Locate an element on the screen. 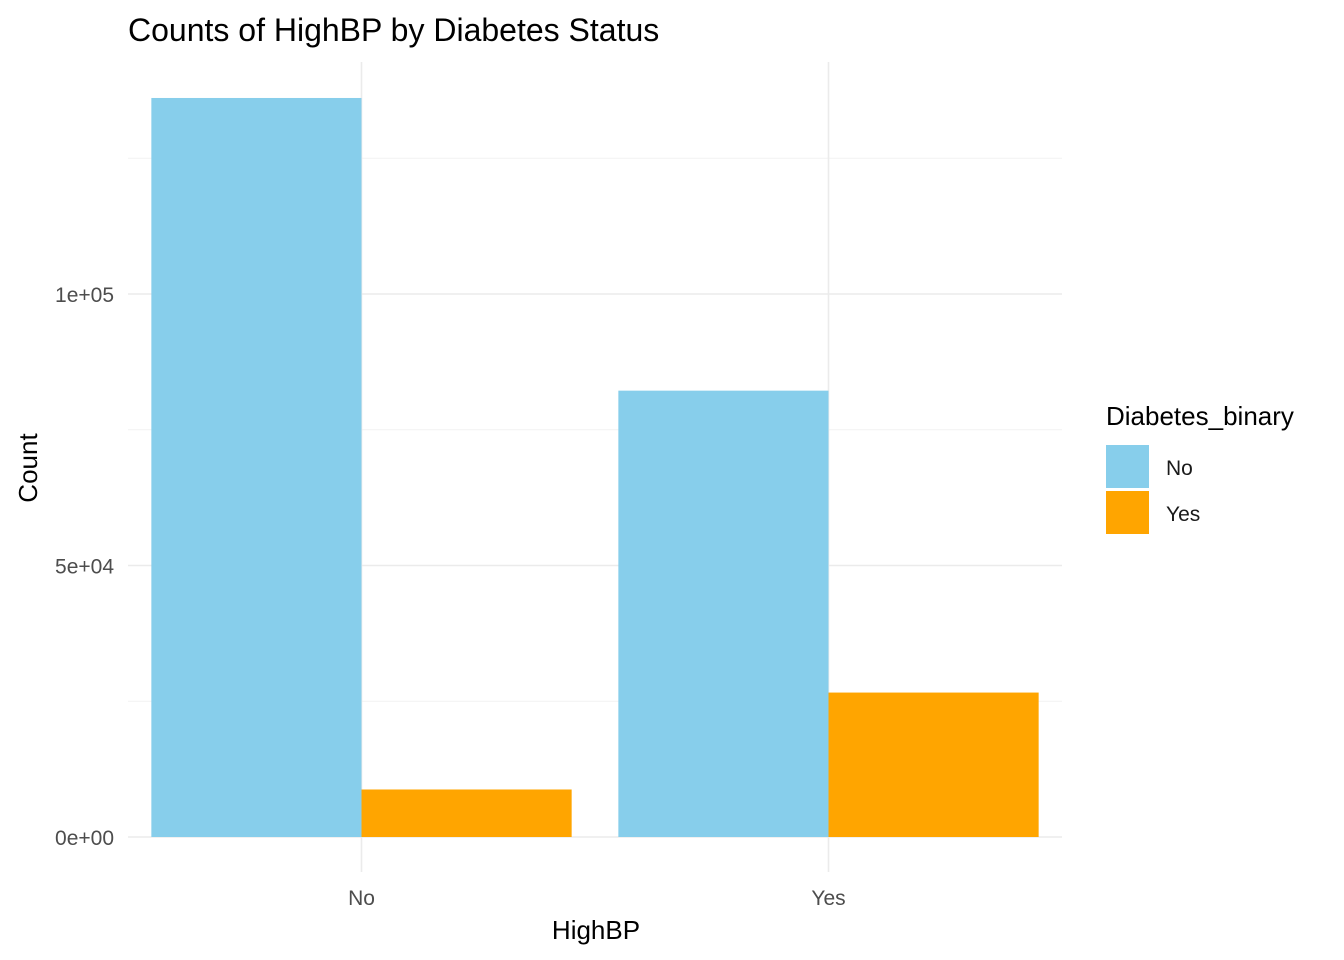  legend-title: Diabetes_binary is located at coordinates (1200, 416).